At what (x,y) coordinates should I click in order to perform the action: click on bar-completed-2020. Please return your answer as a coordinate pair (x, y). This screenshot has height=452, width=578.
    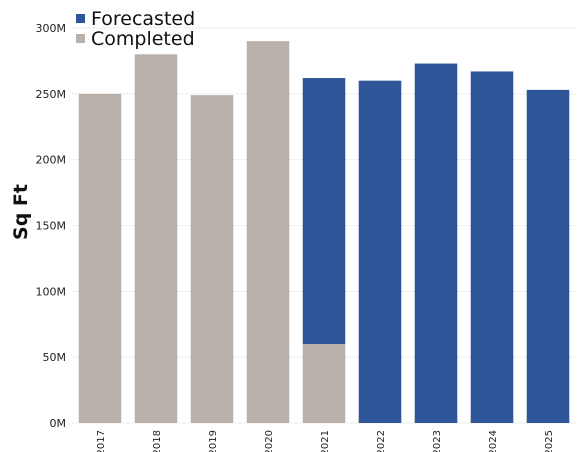
    Looking at the image, I should click on (268, 232).